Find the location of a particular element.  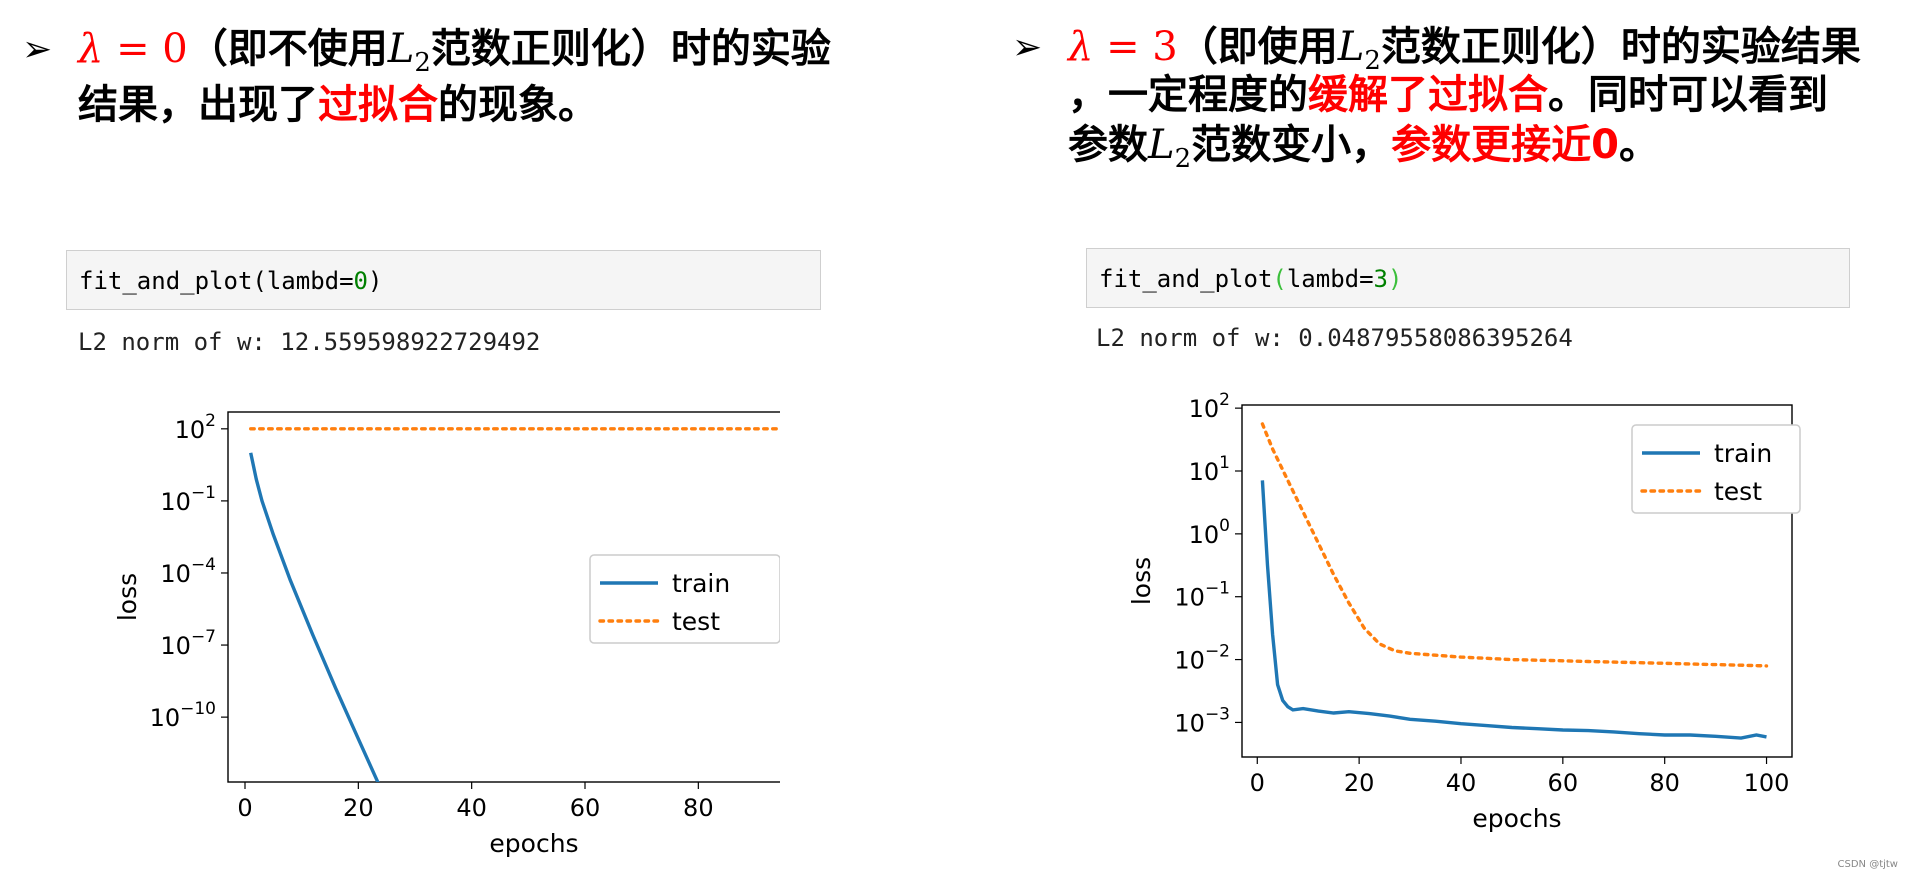

y-tick-label: 10⁰ is located at coordinates (1209, 532).